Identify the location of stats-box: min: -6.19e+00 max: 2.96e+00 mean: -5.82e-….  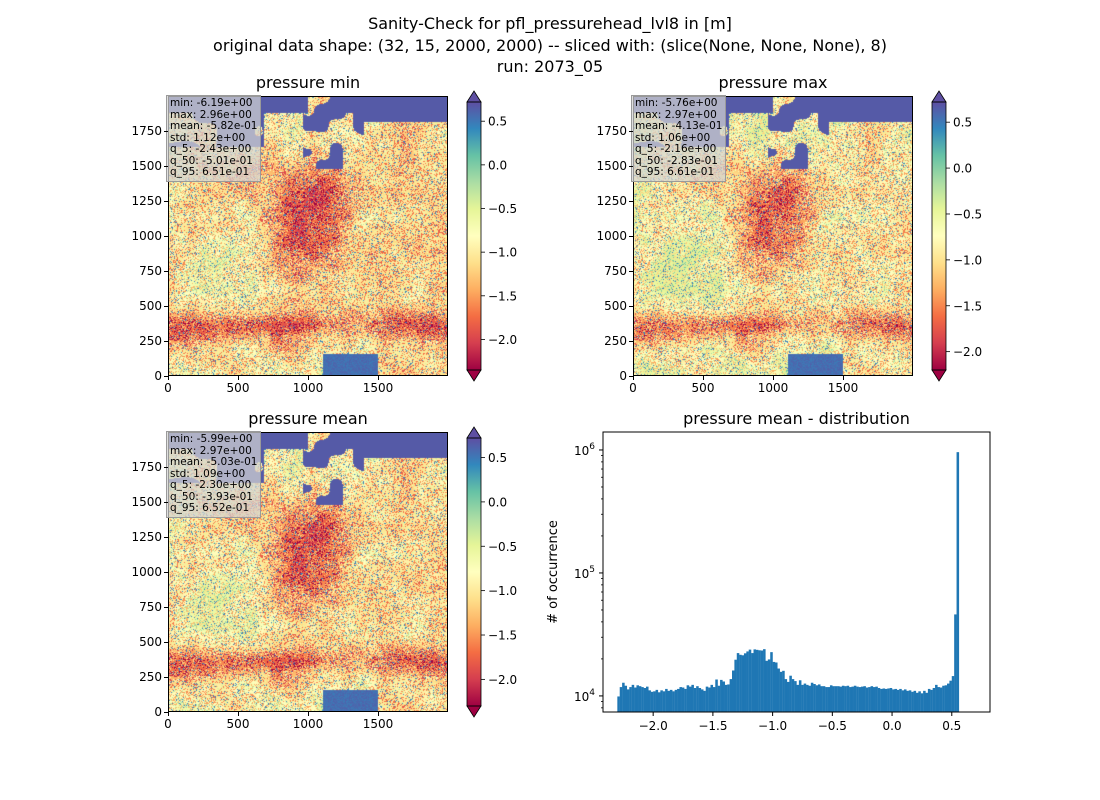
(214, 138).